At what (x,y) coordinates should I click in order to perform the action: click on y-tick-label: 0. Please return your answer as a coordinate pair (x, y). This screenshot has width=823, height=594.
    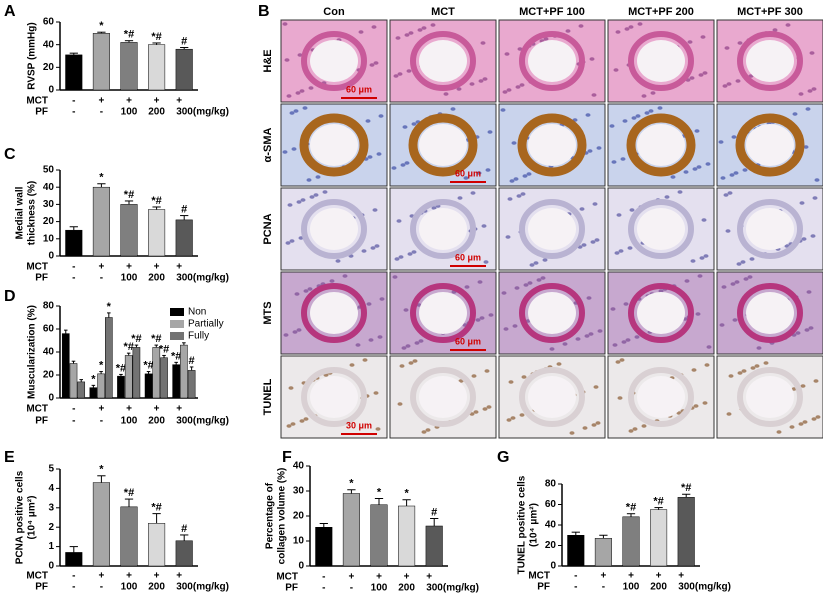
    Looking at the image, I should click on (301, 566).